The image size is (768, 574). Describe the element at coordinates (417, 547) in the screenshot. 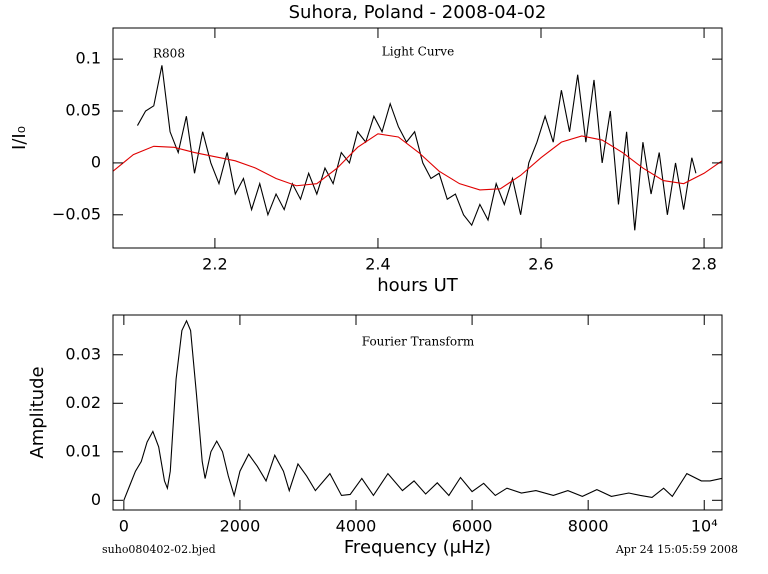

I see `x-axis-label: Frequency (μHz)` at that location.